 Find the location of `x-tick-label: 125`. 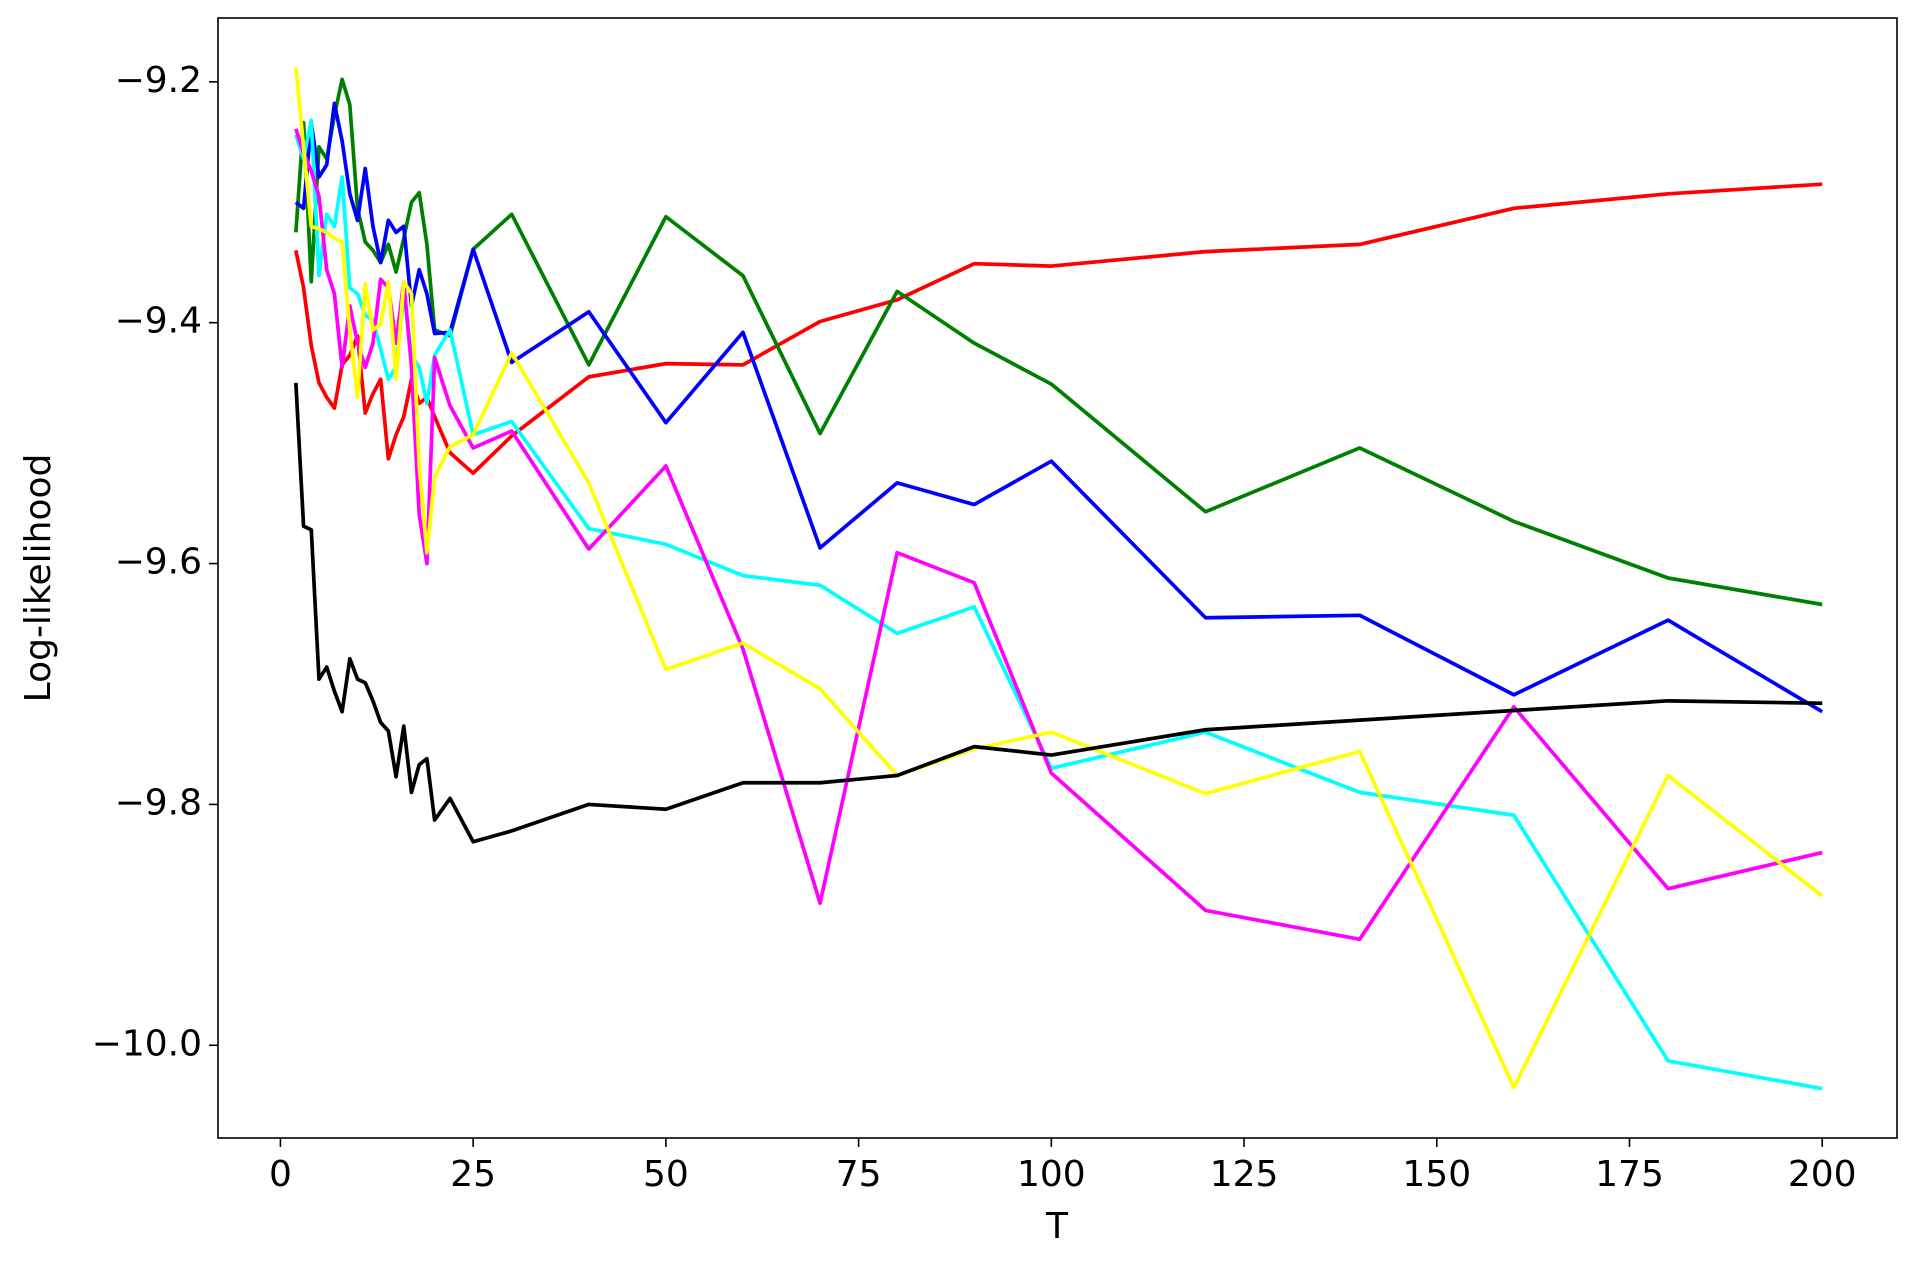

x-tick-label: 125 is located at coordinates (1244, 1174).